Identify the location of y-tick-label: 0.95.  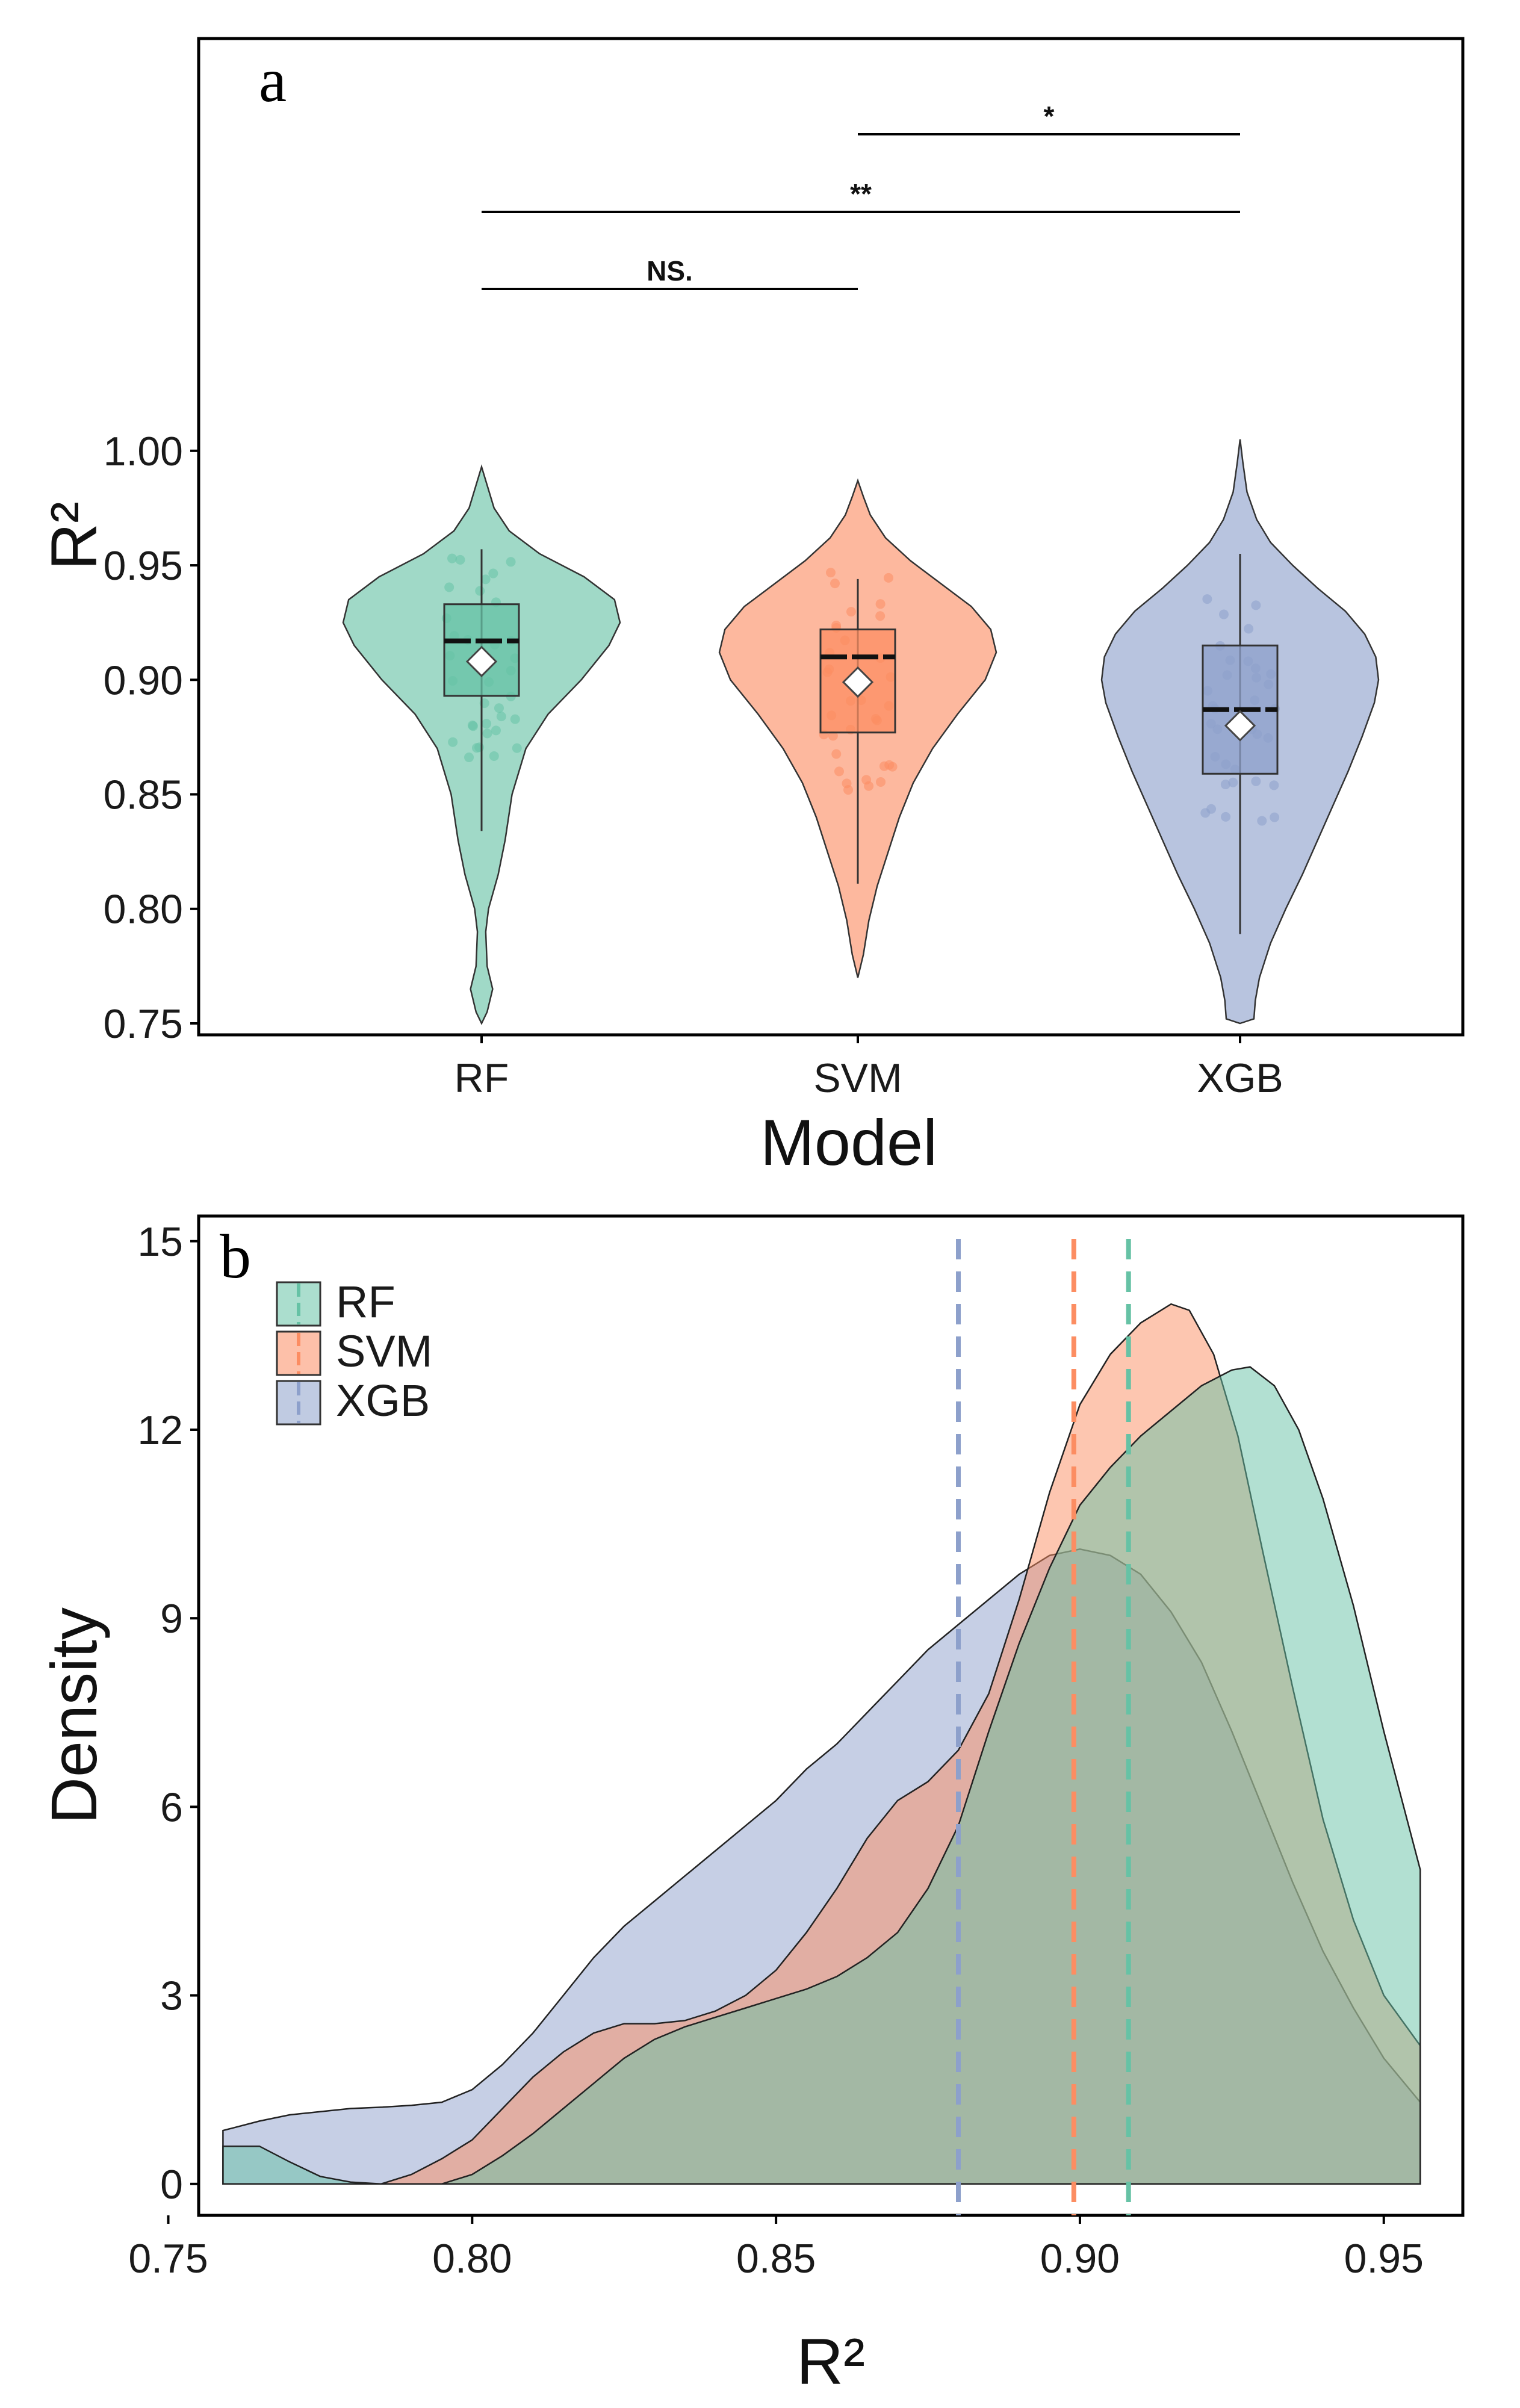
(143, 566).